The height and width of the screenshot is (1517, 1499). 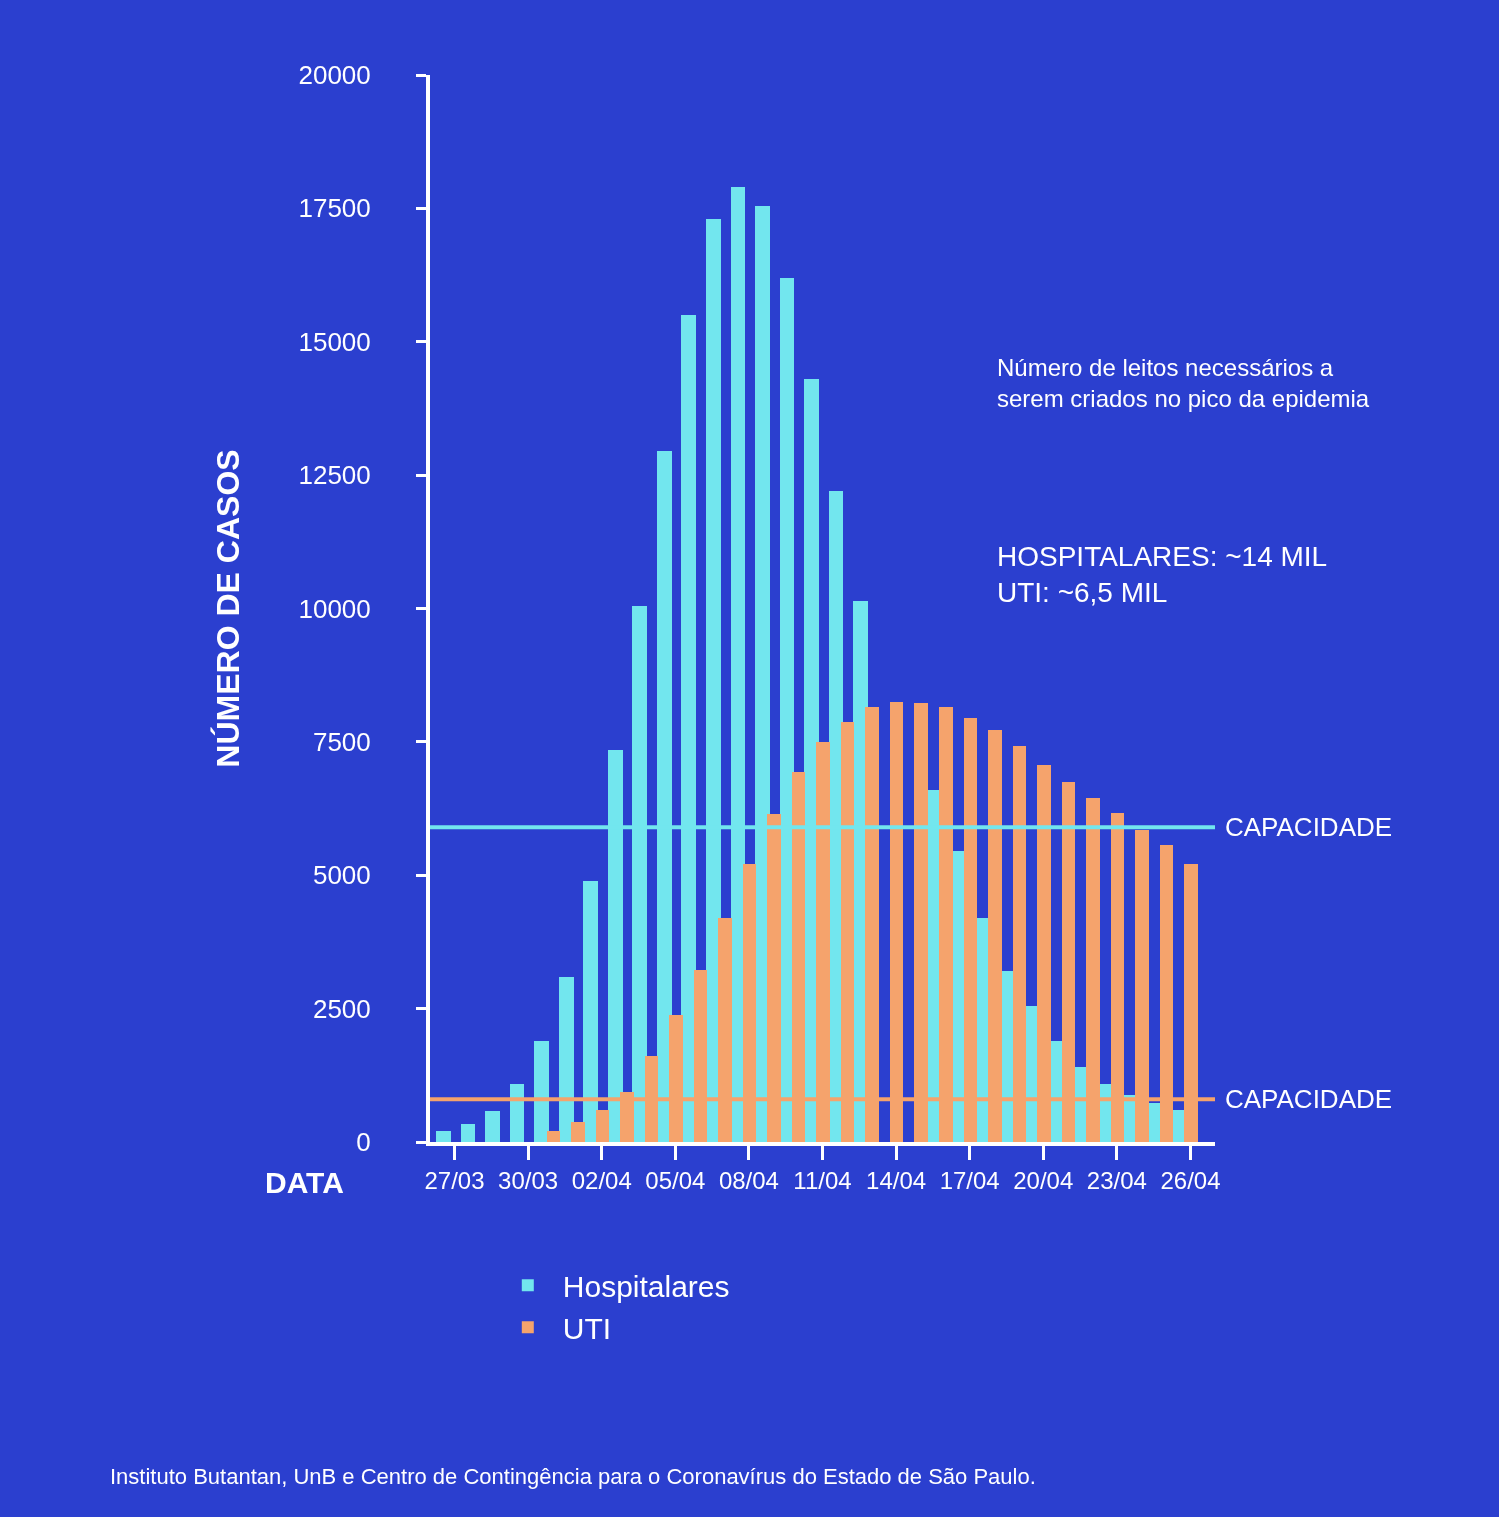 What do you see at coordinates (1162, 575) in the screenshot?
I see `annotation: HOSPITALARES: ~14 MIL UTI: ~6,5 MIL` at bounding box center [1162, 575].